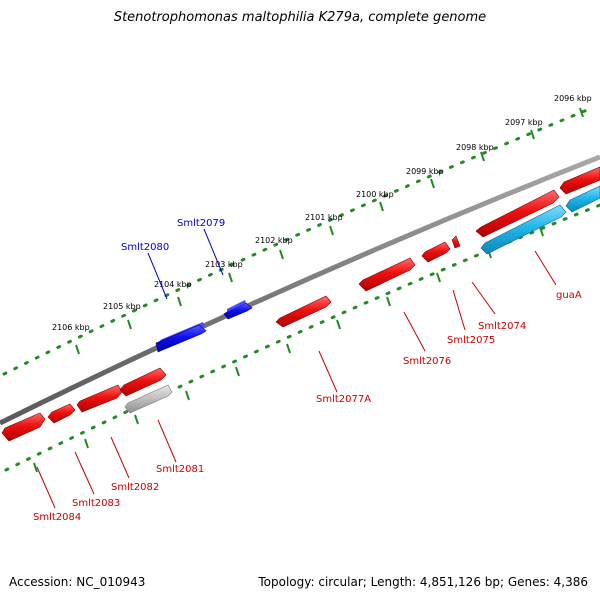 Image resolution: width=600 pixels, height=600 pixels. Describe the element at coordinates (213, 252) in the screenshot. I see `leader-smlt2079` at that location.